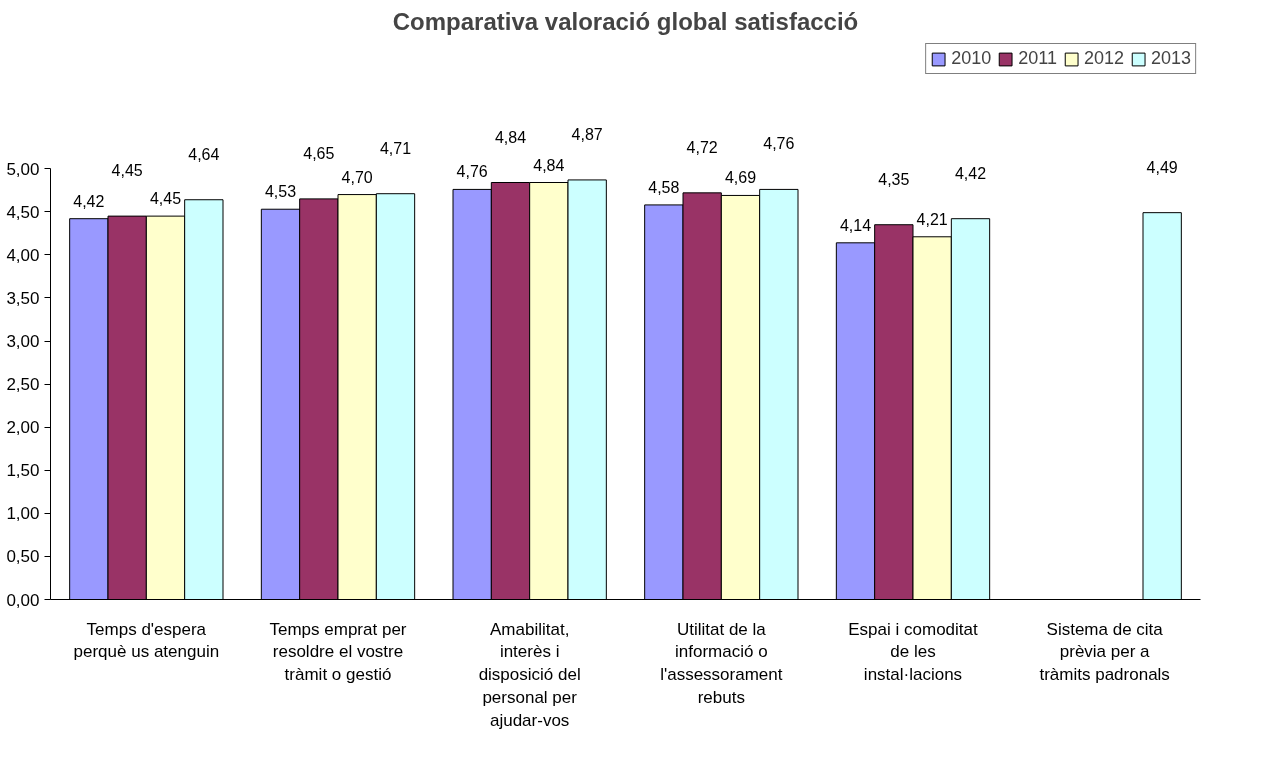  Describe the element at coordinates (23, 428) in the screenshot. I see `y-tick-label: 2,00` at that location.